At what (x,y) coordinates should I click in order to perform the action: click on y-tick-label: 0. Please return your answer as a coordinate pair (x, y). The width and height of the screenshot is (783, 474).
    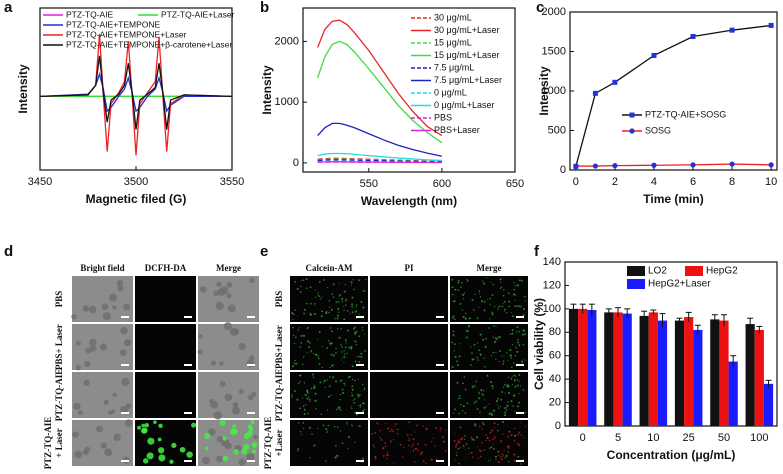
    Looking at the image, I should click on (296, 163).